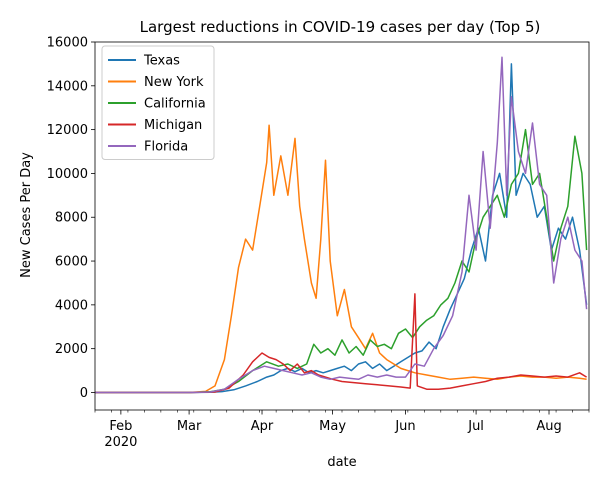  I want to click on x-tick-label: Mar, so click(189, 426).